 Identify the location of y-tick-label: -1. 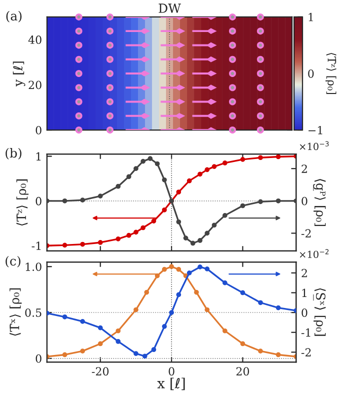
(36, 246).